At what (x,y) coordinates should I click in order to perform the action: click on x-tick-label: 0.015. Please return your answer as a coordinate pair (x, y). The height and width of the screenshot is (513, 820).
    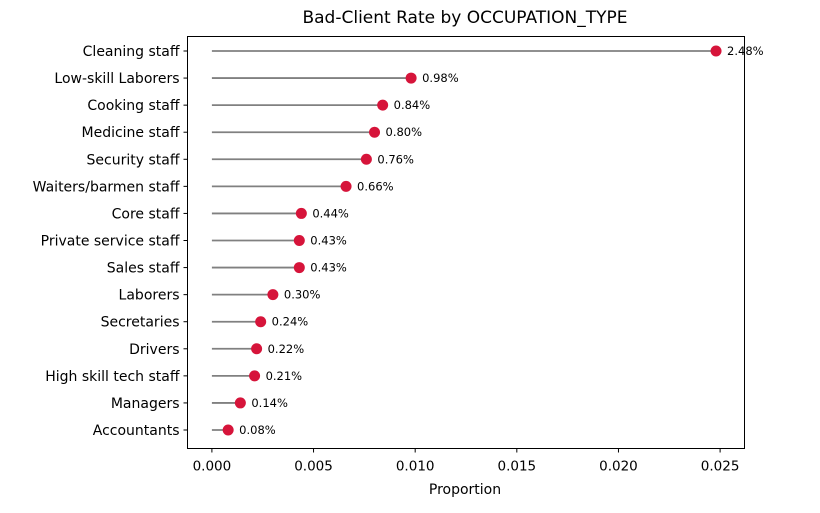
    Looking at the image, I should click on (516, 467).